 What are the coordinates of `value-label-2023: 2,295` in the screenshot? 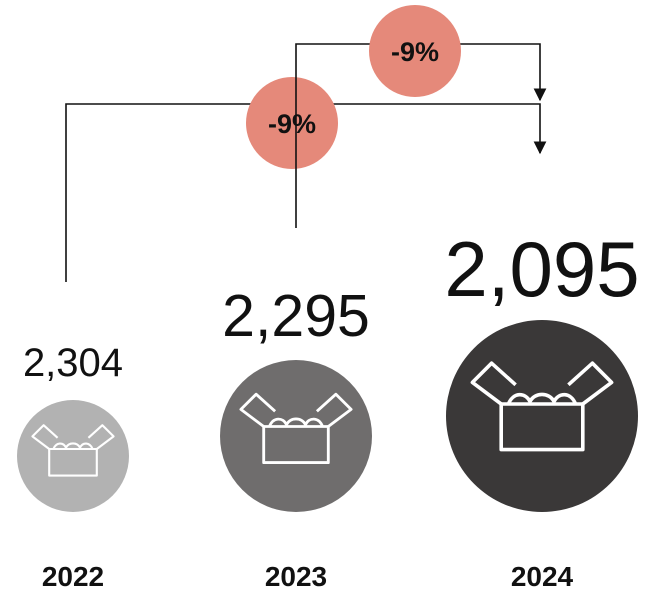 It's located at (296, 316).